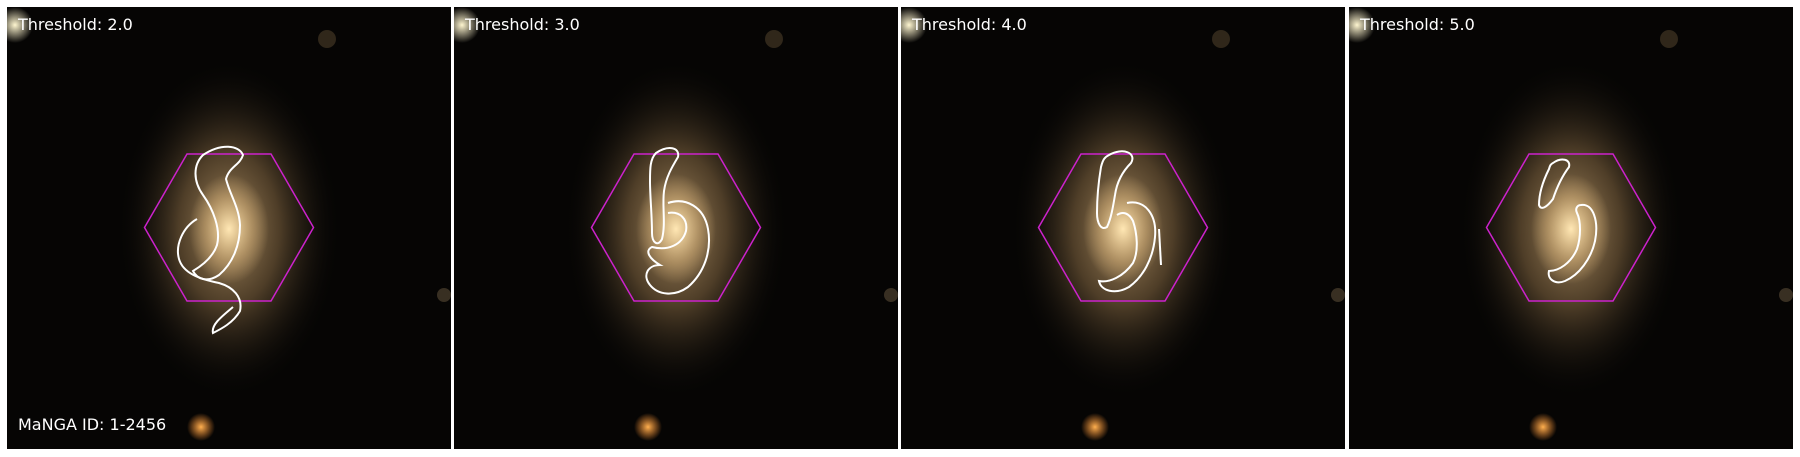 The image size is (1800, 457). I want to click on threshold-label: Threshold: 3.0, so click(522, 24).